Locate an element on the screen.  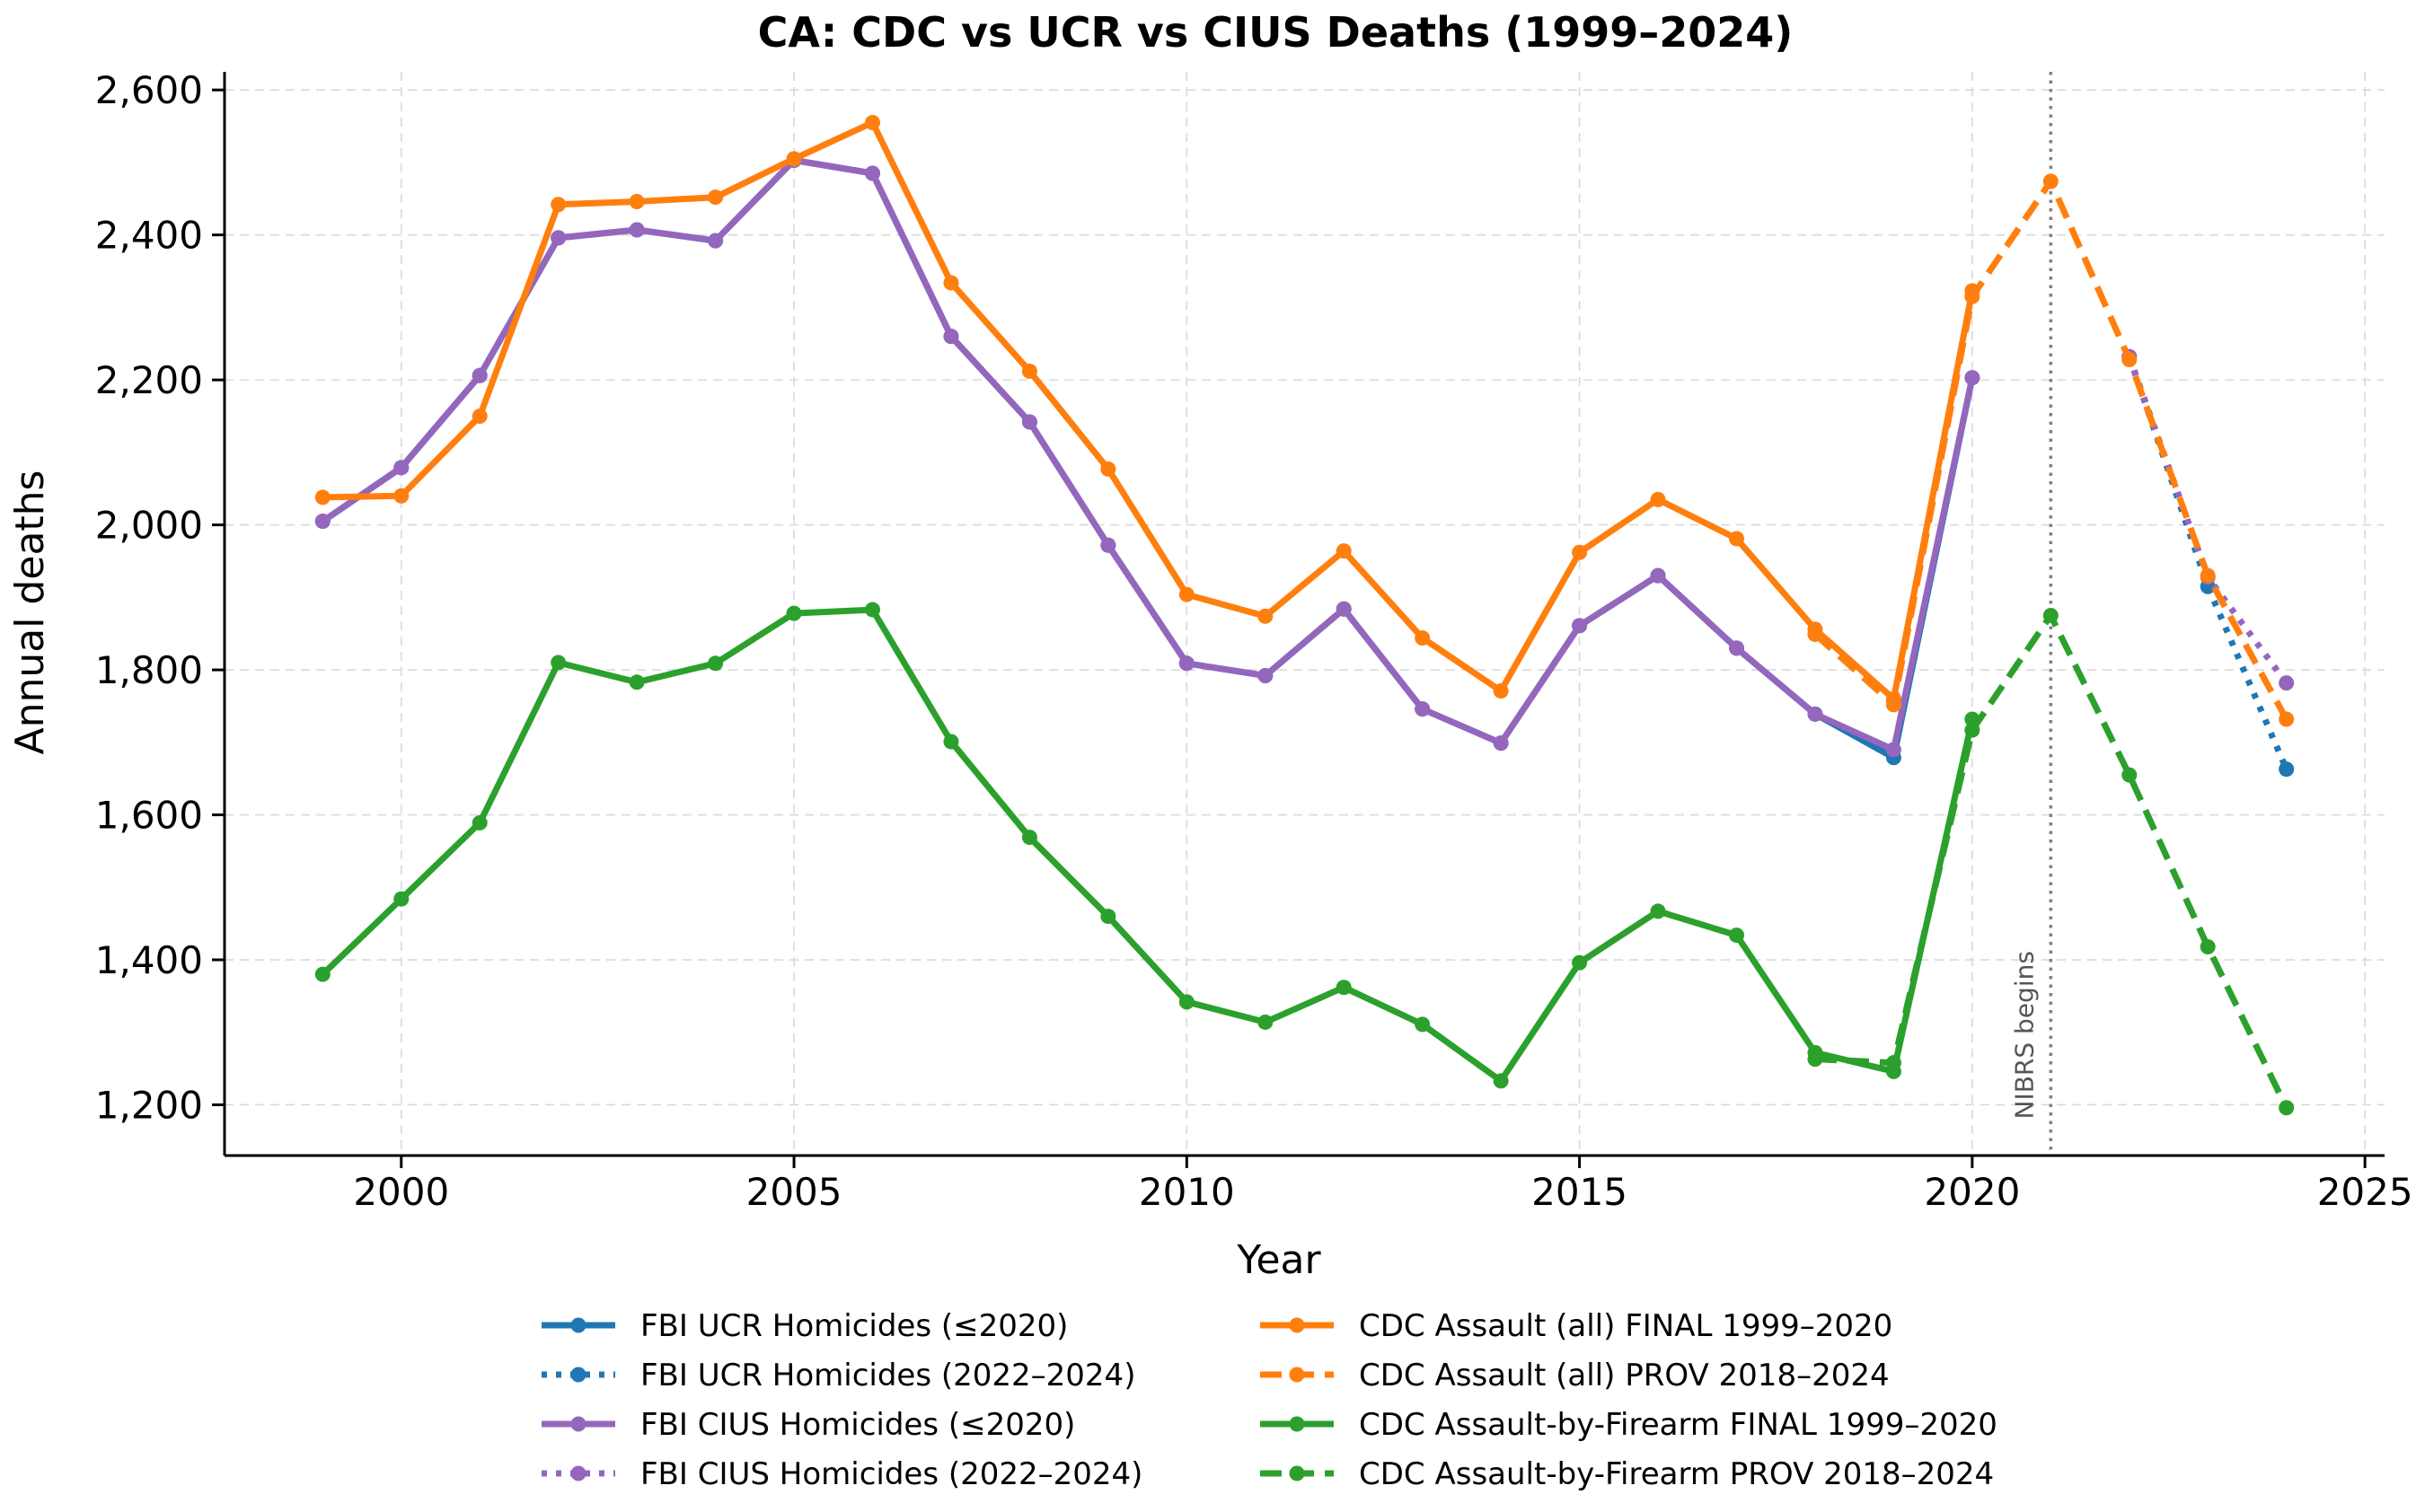
legend-entry-label: CDC Assault-by-Firearm PROV 2018–2024 is located at coordinates (1676, 1474).